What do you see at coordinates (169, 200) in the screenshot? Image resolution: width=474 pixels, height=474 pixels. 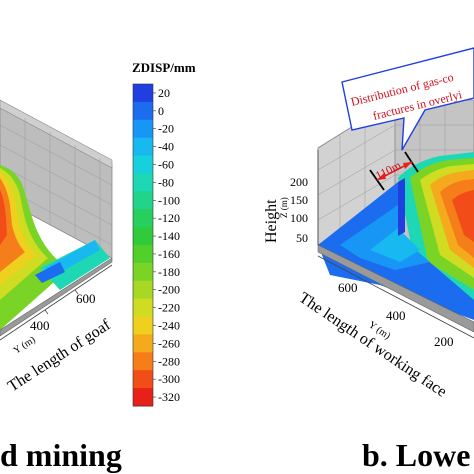 I see `colorbar-level-label: -100` at bounding box center [169, 200].